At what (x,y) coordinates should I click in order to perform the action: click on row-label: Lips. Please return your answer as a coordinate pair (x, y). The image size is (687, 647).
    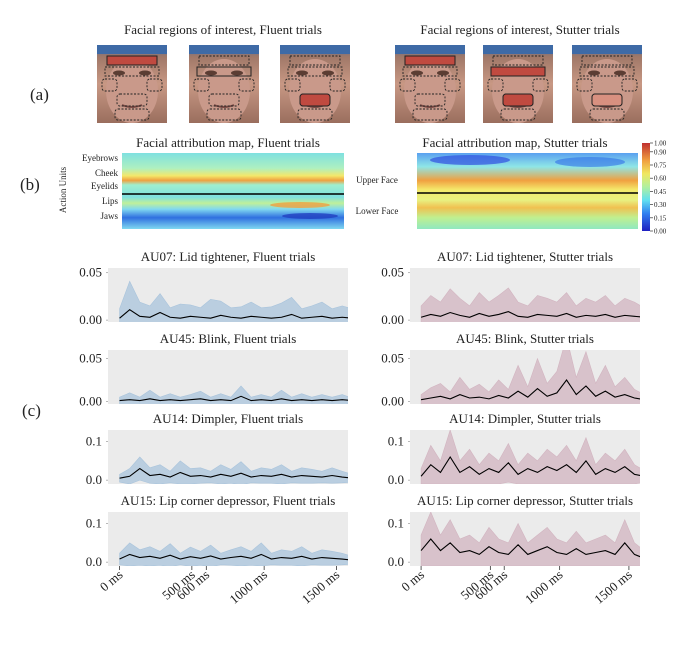
    Looking at the image, I should click on (110, 201).